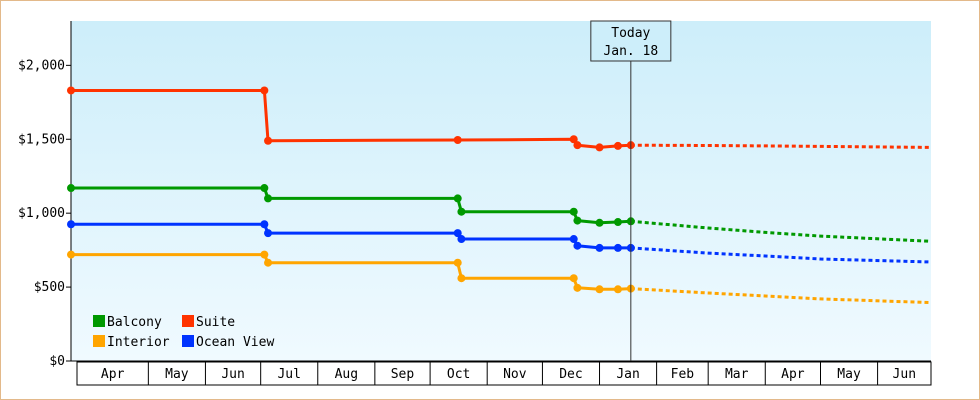 This screenshot has width=980, height=400. What do you see at coordinates (499, 119) in the screenshot?
I see `series-suite` at bounding box center [499, 119].